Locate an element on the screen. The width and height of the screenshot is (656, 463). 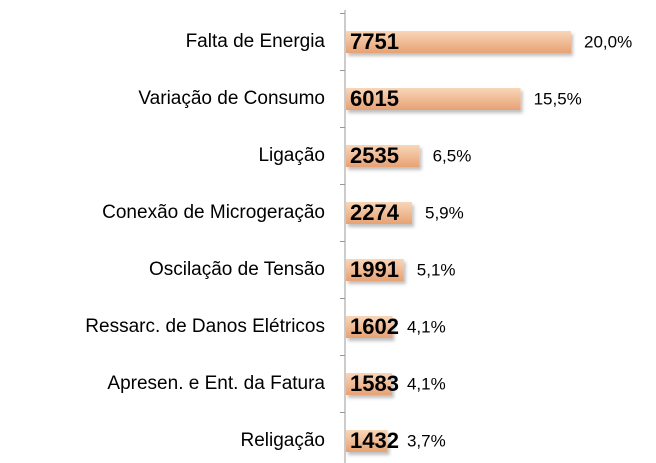
category-label: Falta de Energia is located at coordinates (256, 41).